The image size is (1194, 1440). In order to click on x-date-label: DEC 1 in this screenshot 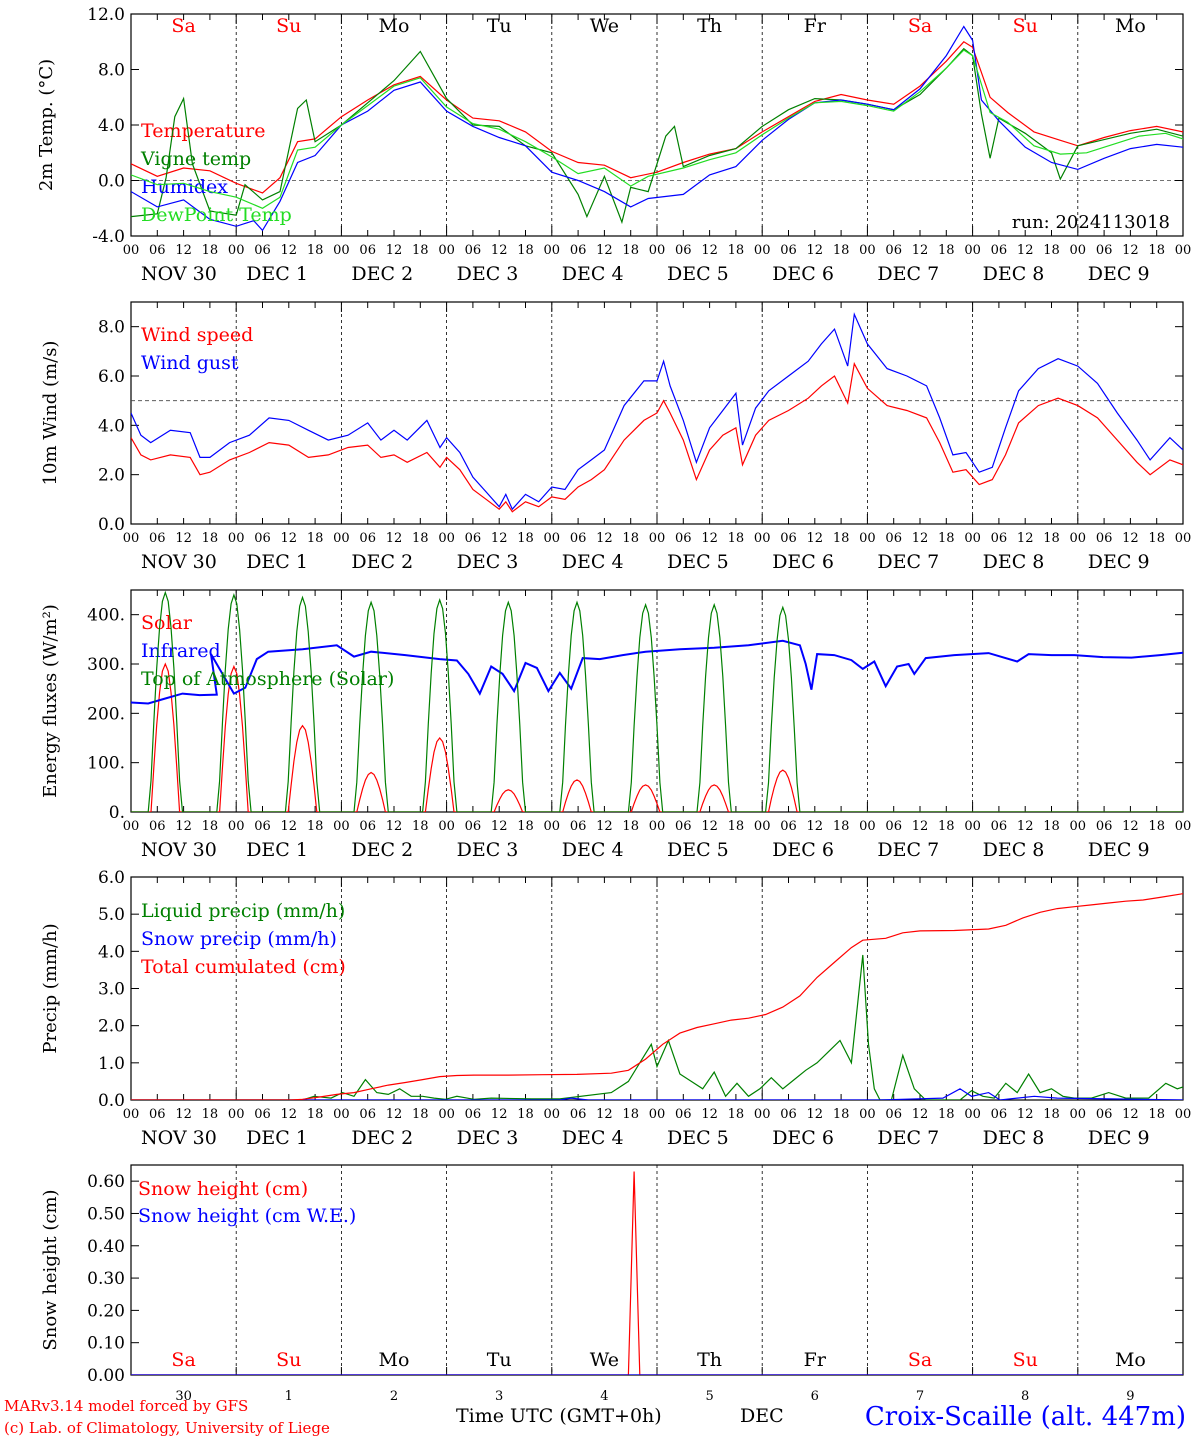, I will do `click(277, 850)`.